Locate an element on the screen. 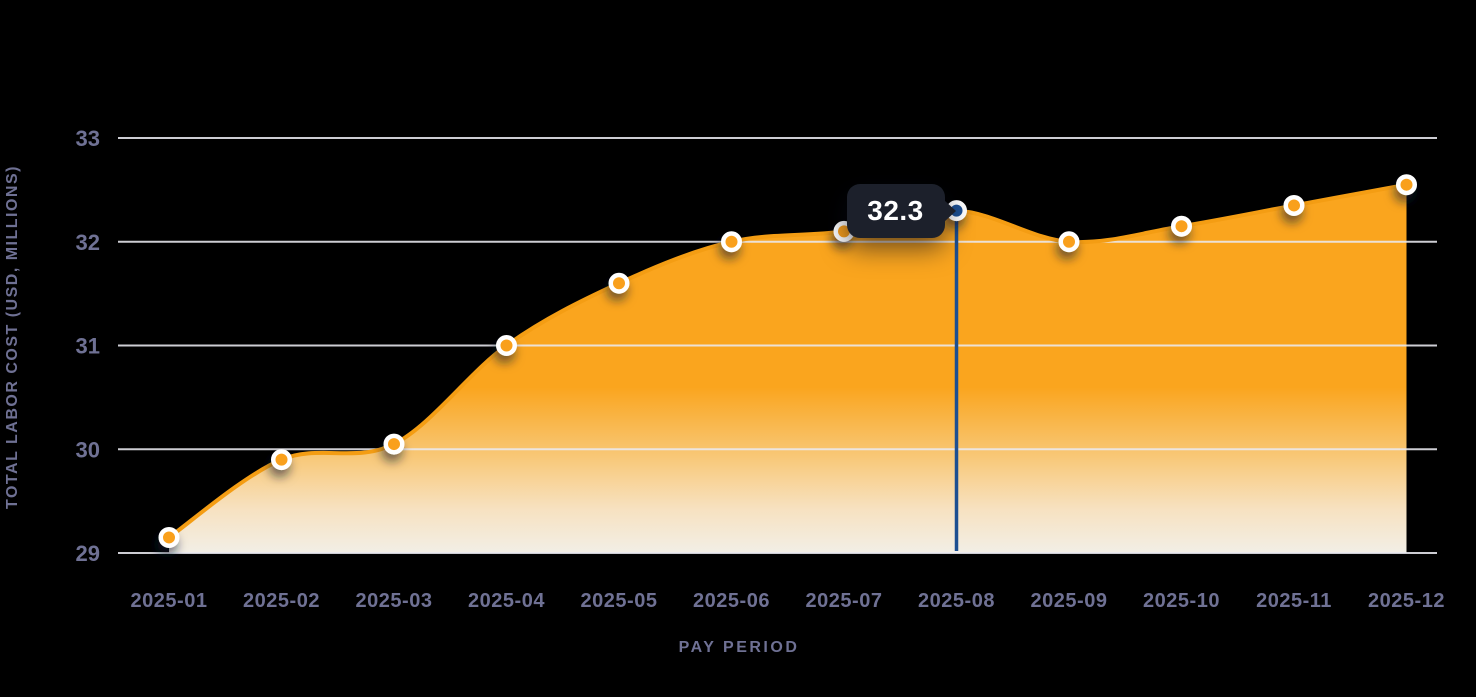  active-point-tooltip: 32.3 is located at coordinates (901, 210).